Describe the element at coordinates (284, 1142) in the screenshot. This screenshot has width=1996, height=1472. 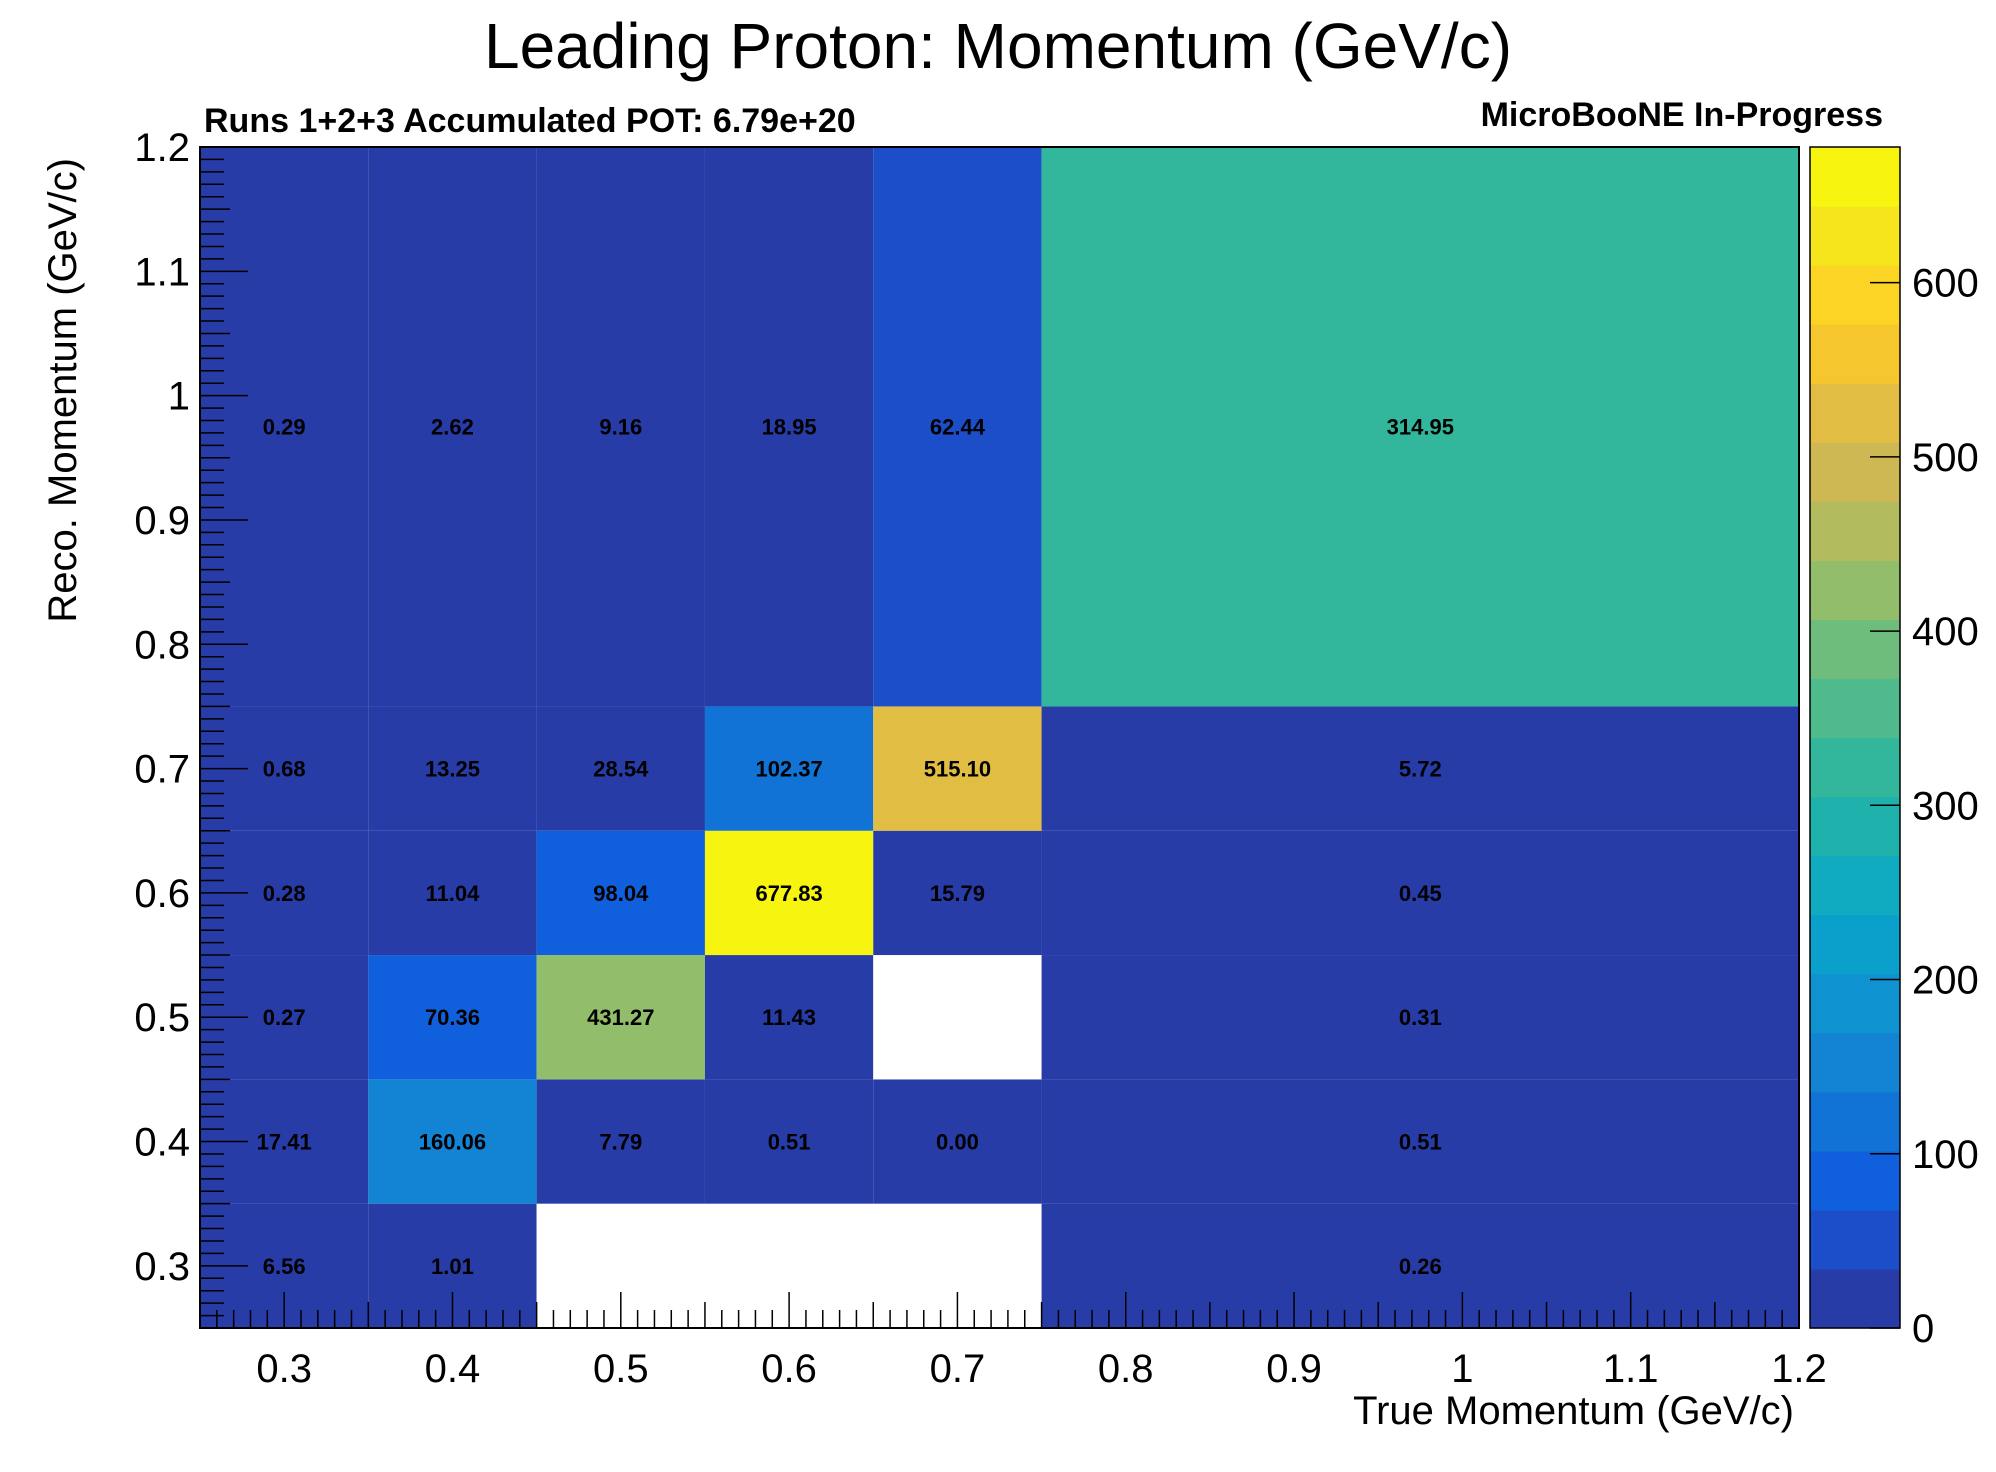
I see `cell-value-label: 17.41` at that location.